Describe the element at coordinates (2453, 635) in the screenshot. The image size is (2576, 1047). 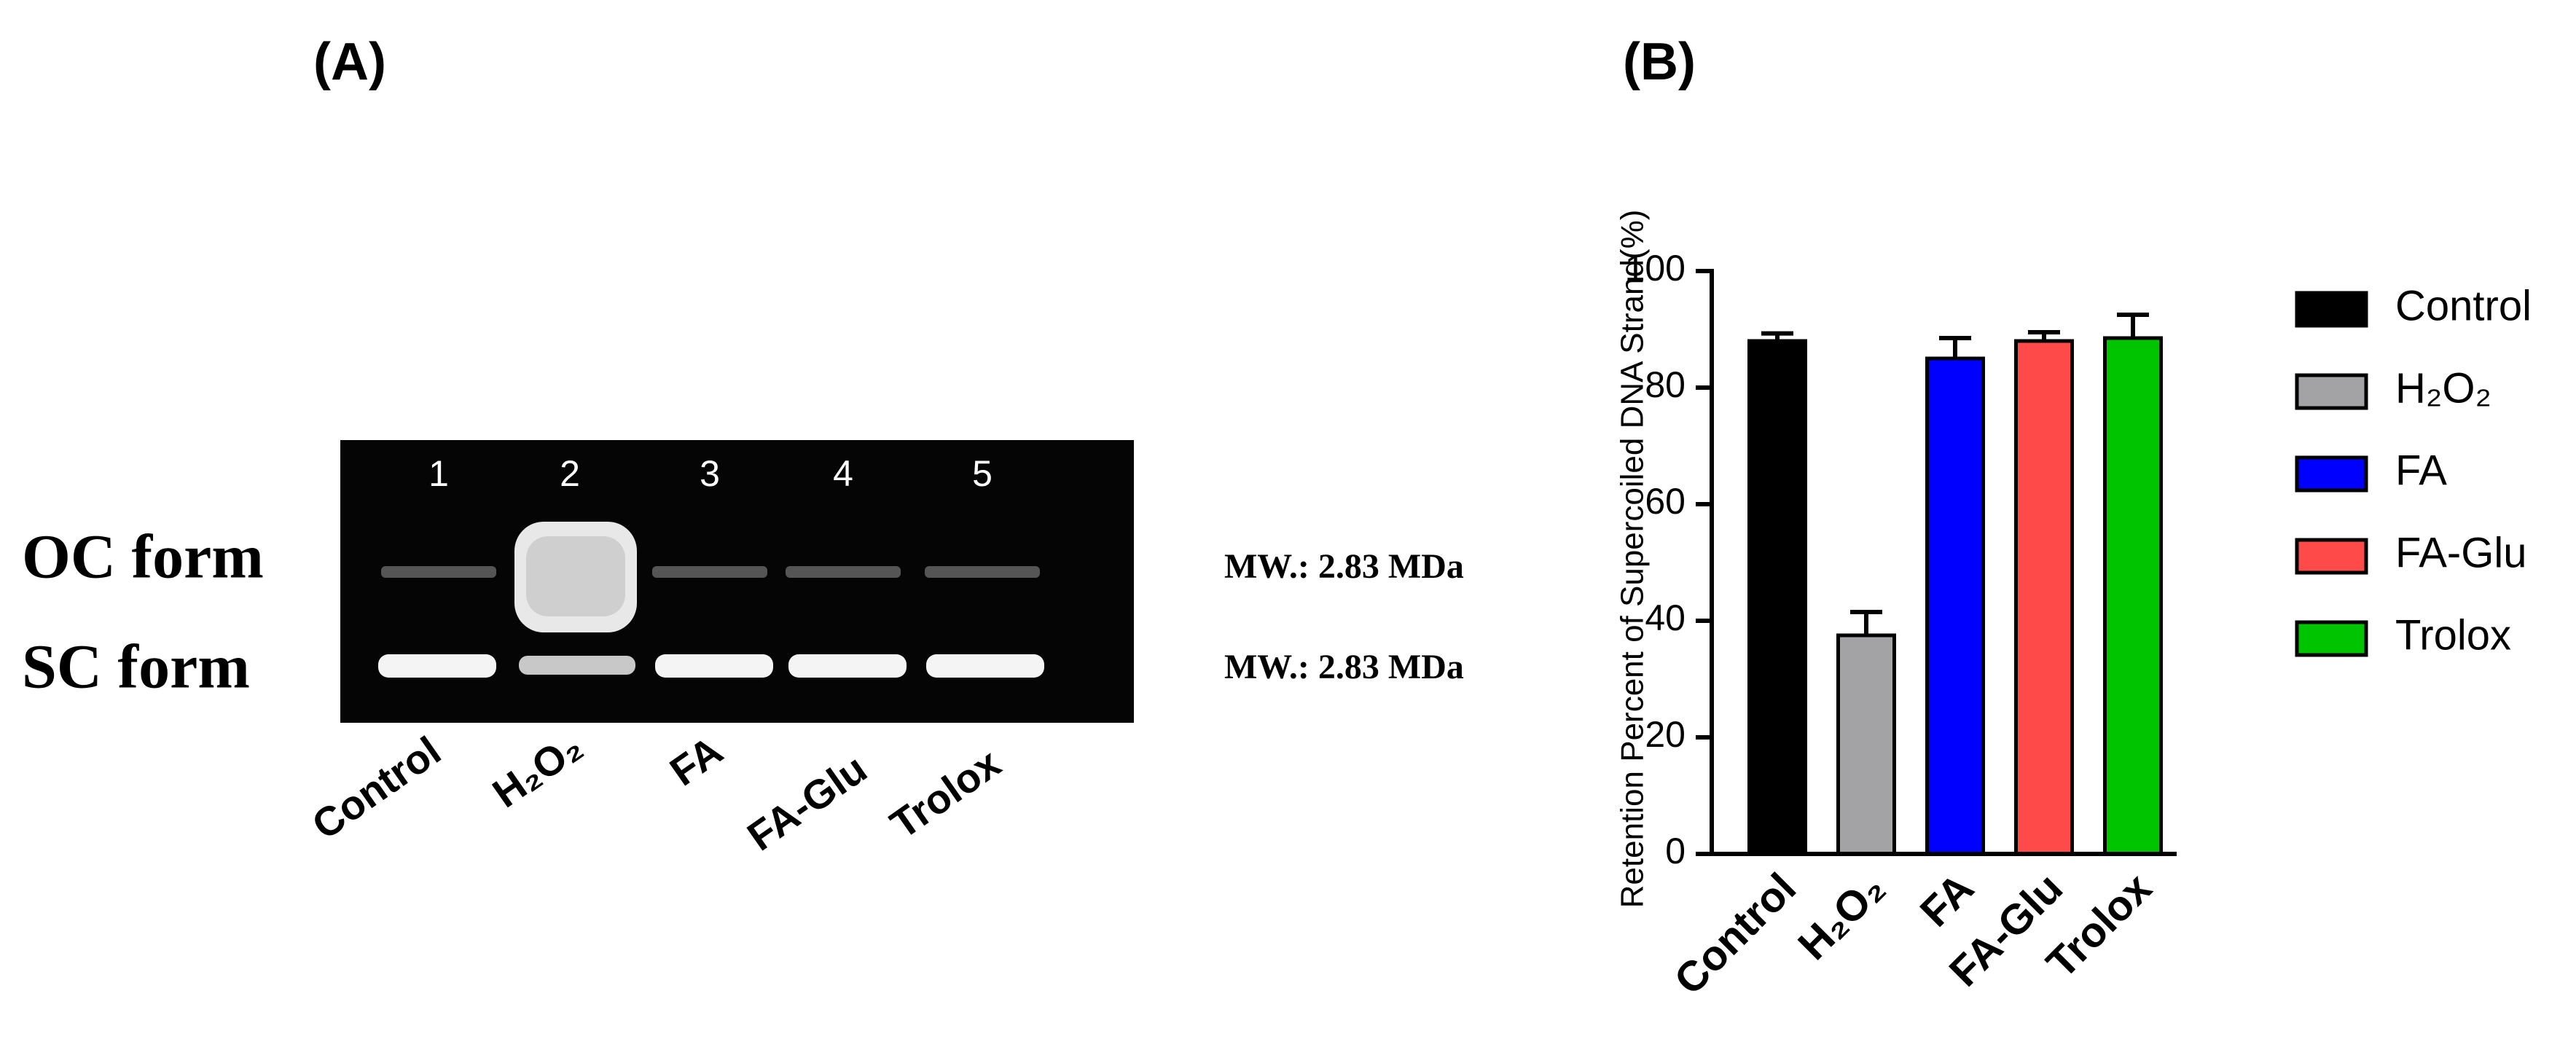
I see `legend-label: Trolox` at that location.